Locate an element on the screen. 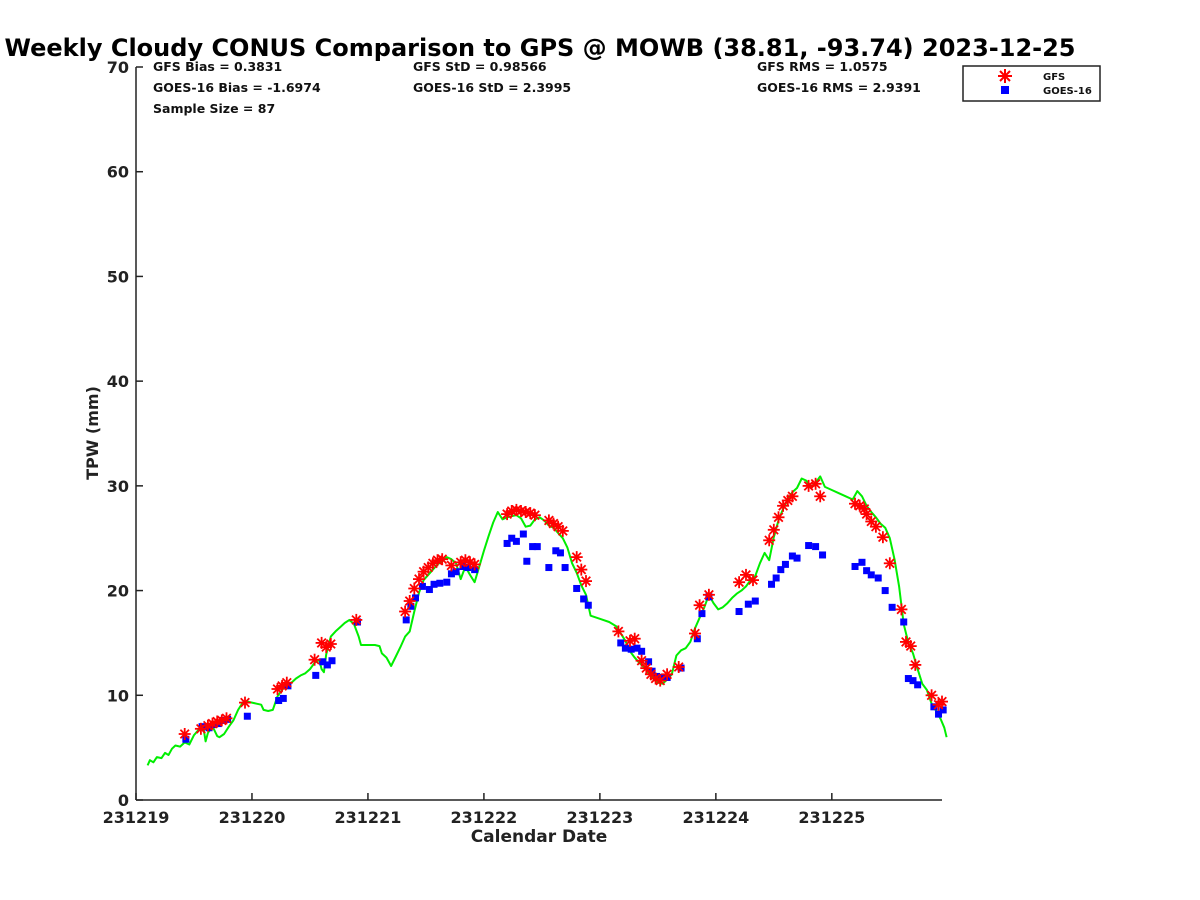 Image resolution: width=1200 pixels, height=900 pixels. legend: GFS GOES-16 is located at coordinates (1031, 83).